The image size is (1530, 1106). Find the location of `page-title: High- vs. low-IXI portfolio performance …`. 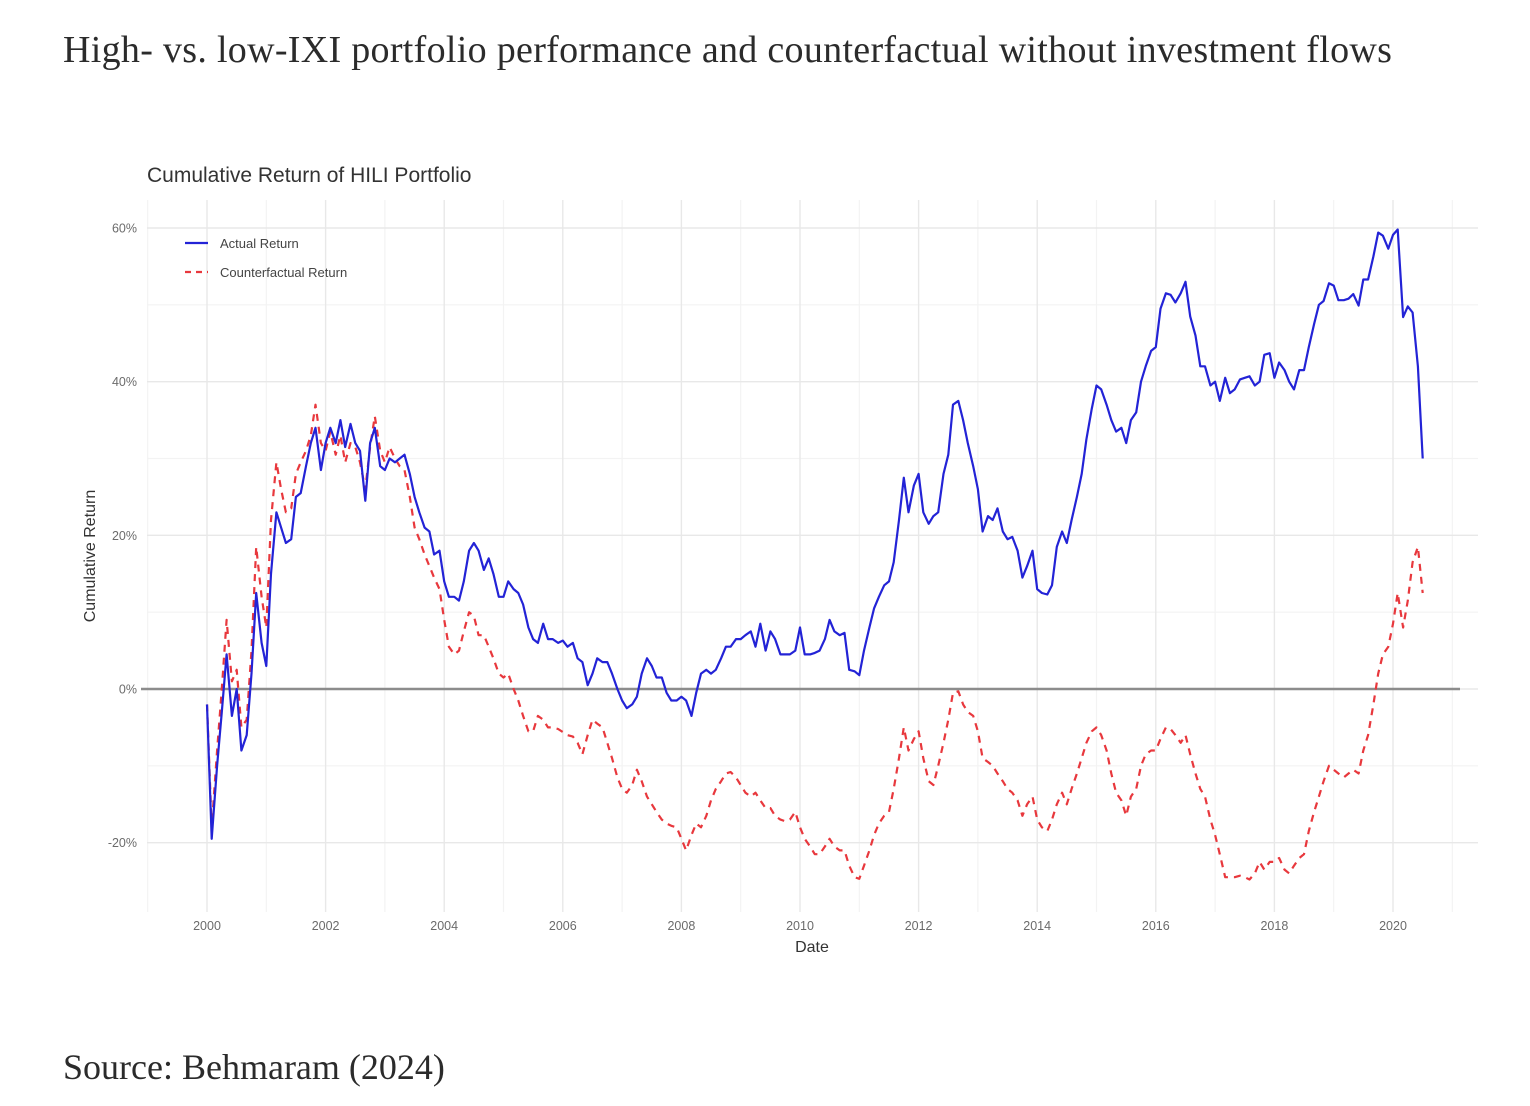

page-title: High- vs. low-IXI portfolio performance … is located at coordinates (728, 50).